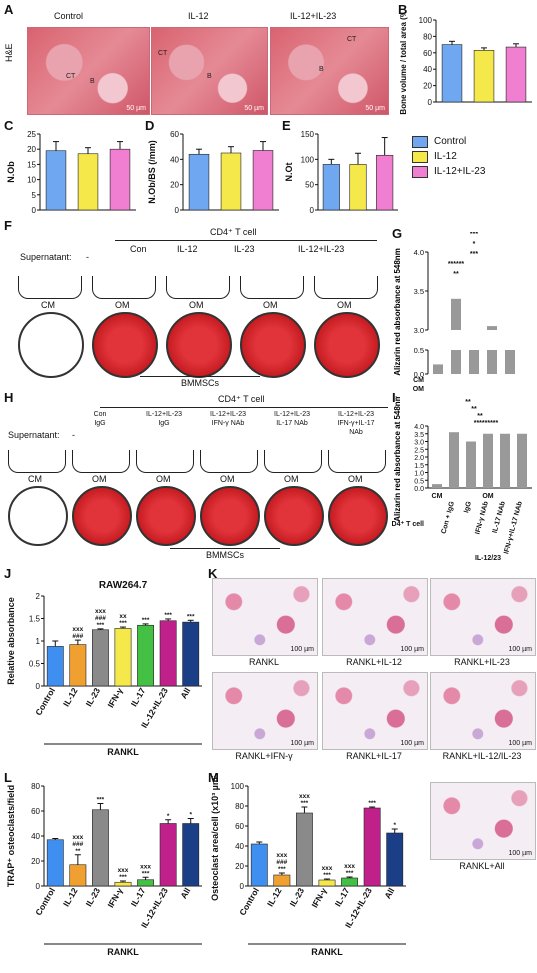  I want to click on group-label: RANKL, so click(327, 952).